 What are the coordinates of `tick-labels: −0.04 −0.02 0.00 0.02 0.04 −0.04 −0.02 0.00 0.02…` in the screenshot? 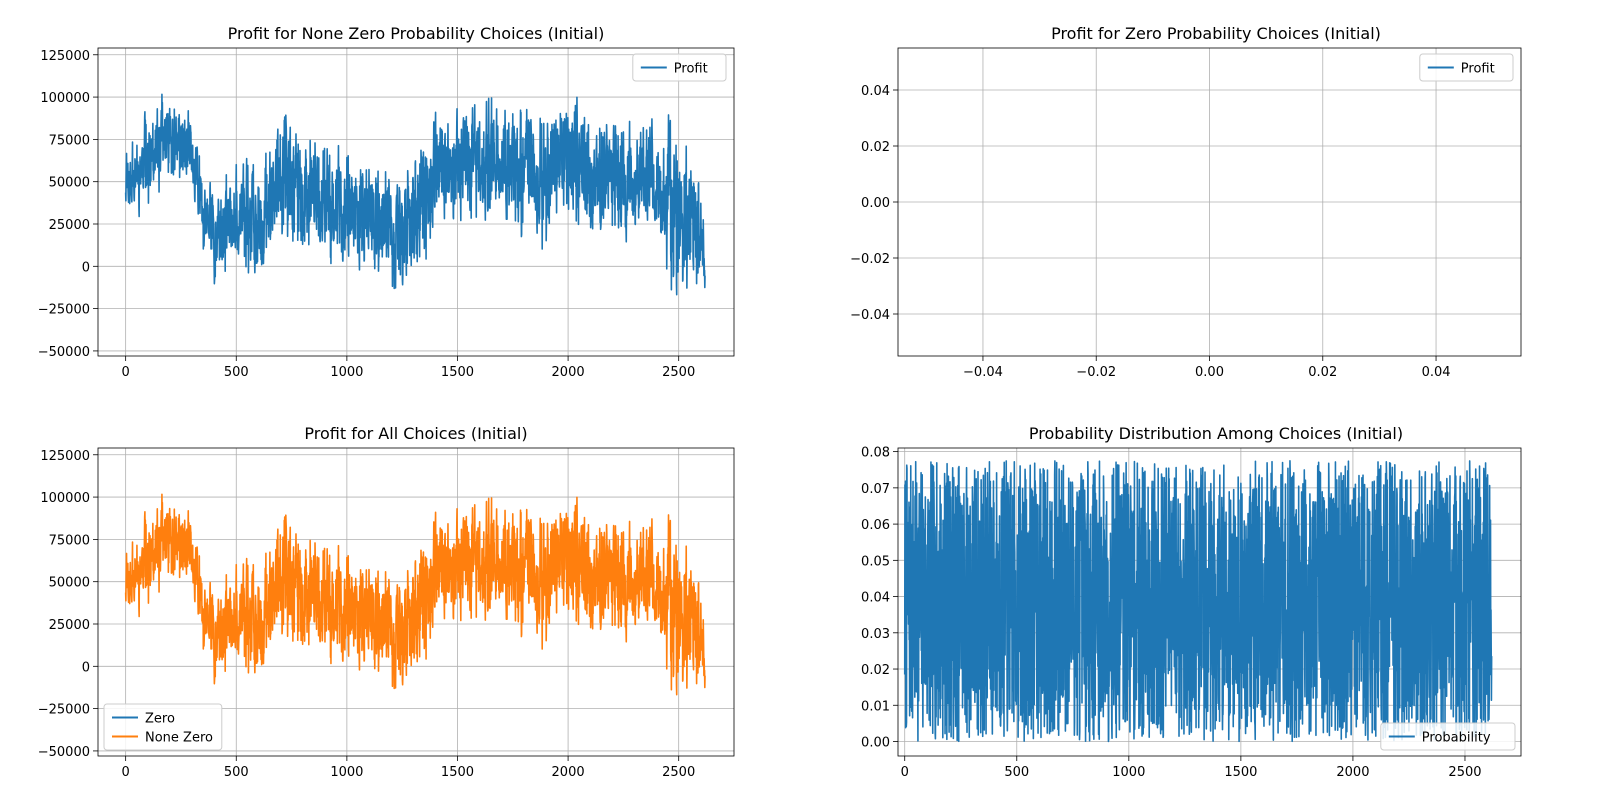 It's located at (1150, 232).